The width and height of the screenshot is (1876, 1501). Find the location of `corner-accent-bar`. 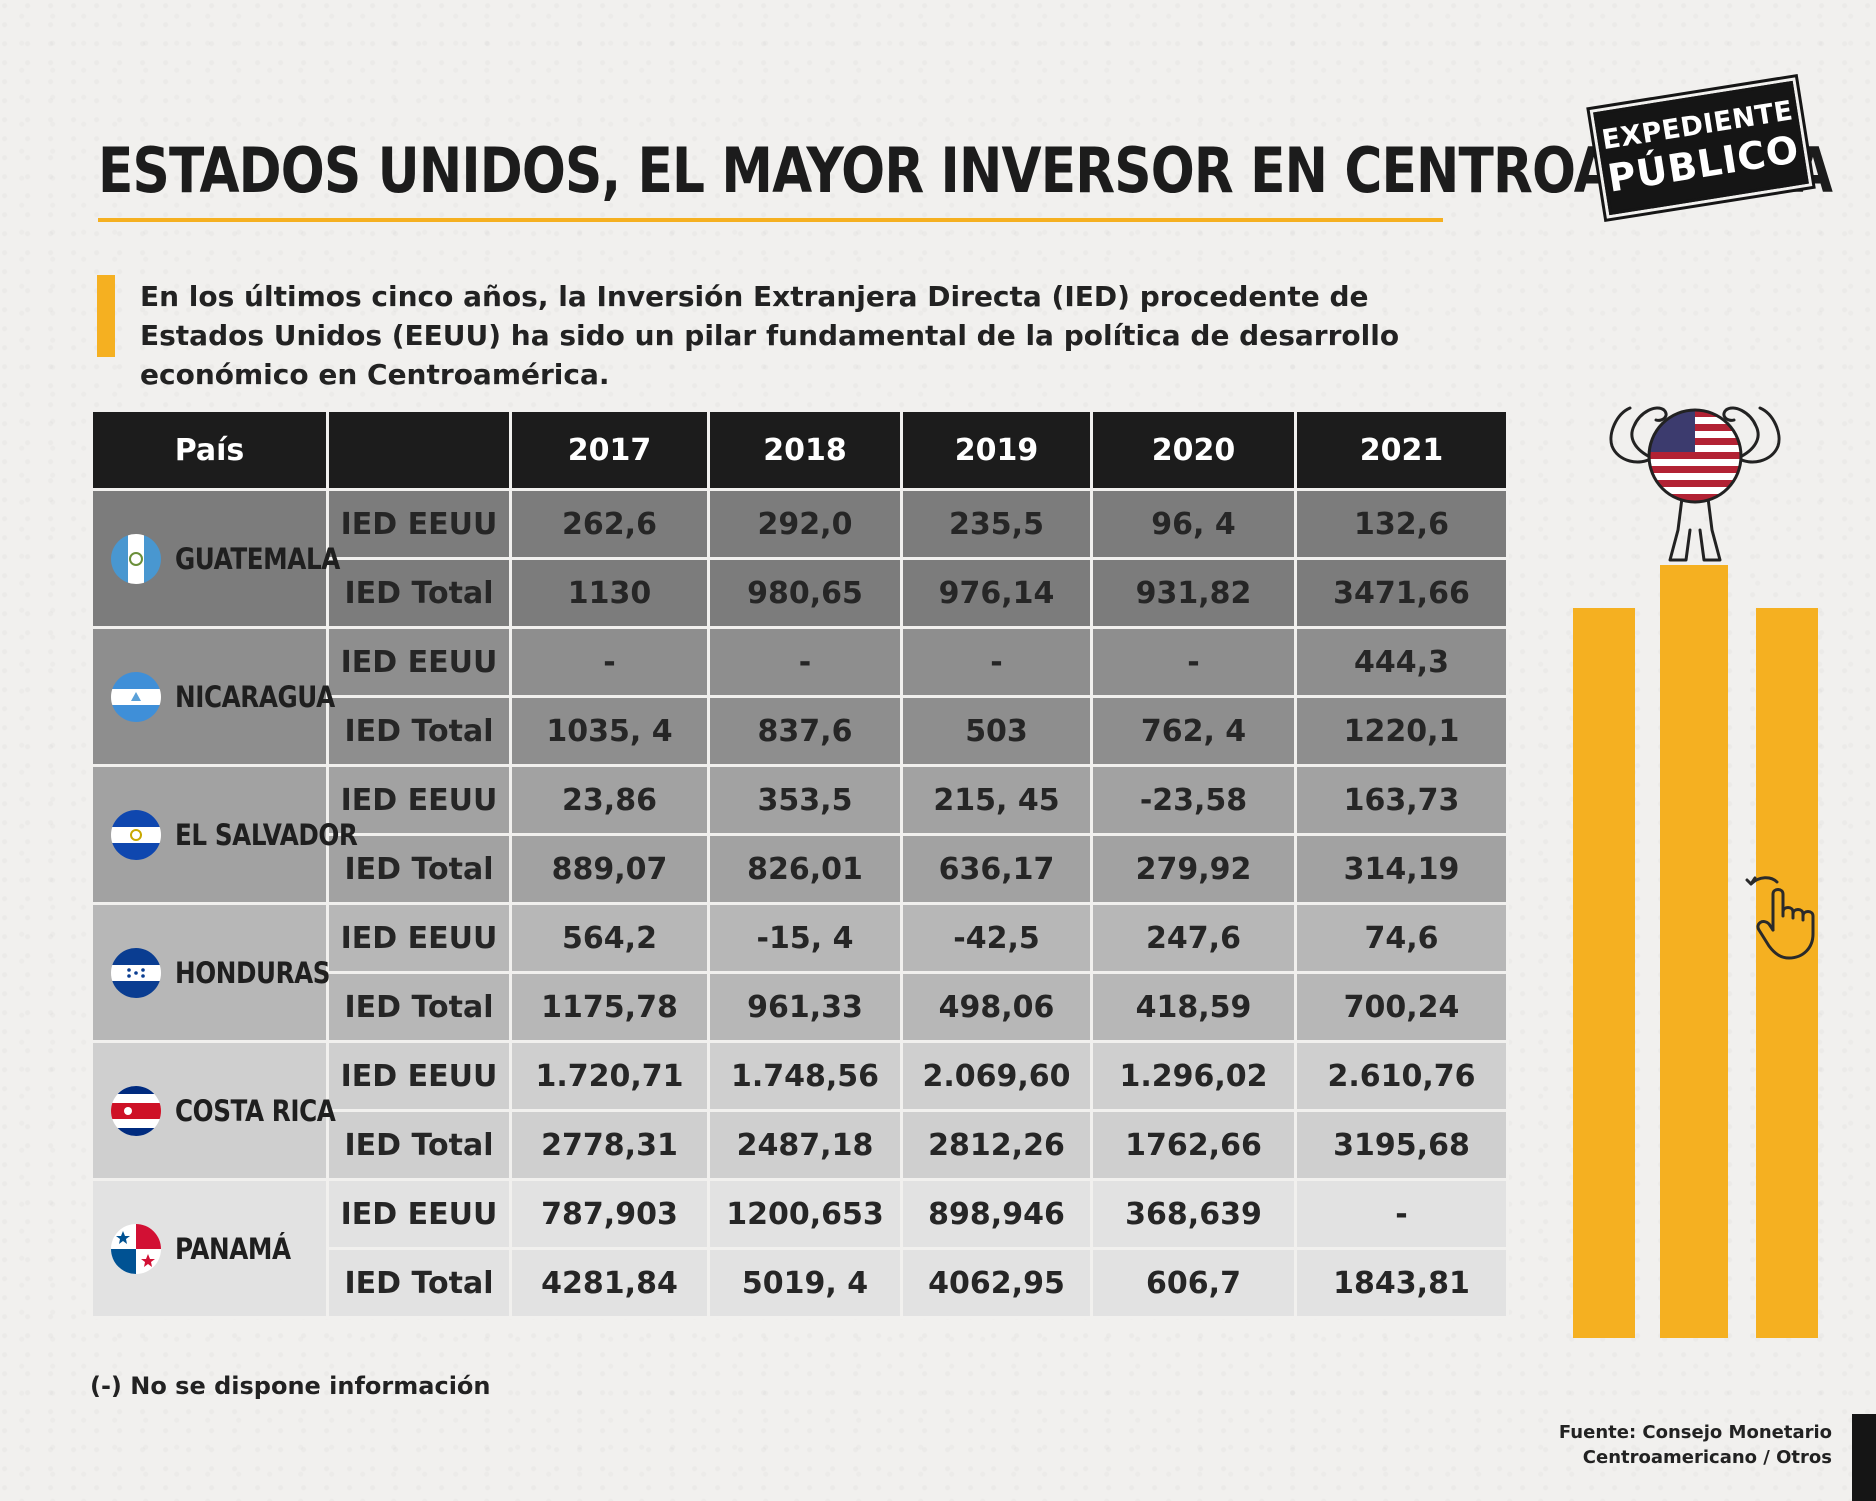

corner-accent-bar is located at coordinates (1864, 1457).